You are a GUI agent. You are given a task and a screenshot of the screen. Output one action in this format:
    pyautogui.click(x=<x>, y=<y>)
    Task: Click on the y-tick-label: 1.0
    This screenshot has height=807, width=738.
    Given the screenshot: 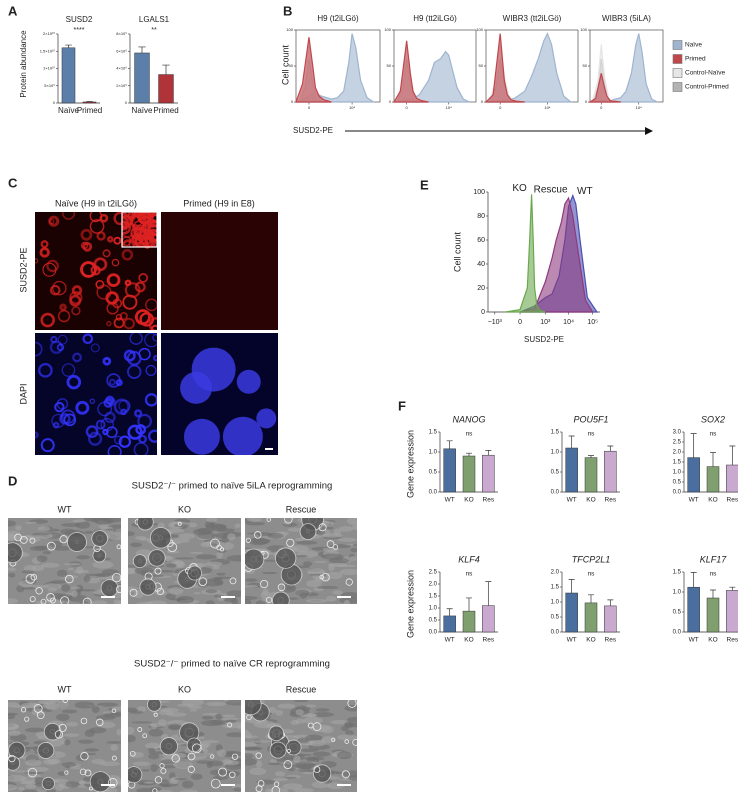 What is the action you would take?
    pyautogui.click(x=677, y=473)
    